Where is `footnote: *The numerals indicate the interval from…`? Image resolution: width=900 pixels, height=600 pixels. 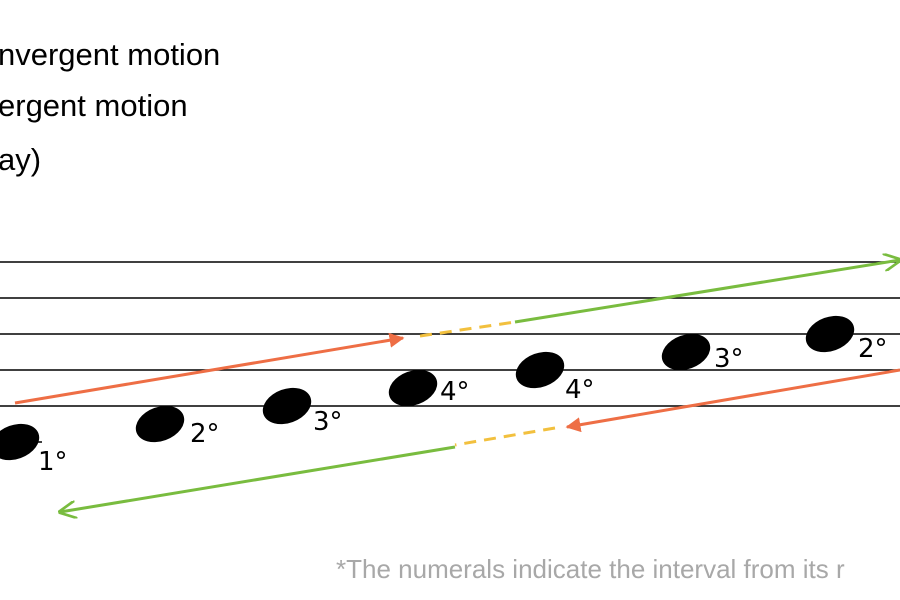
footnote: *The numerals indicate the interval from… is located at coordinates (590, 569).